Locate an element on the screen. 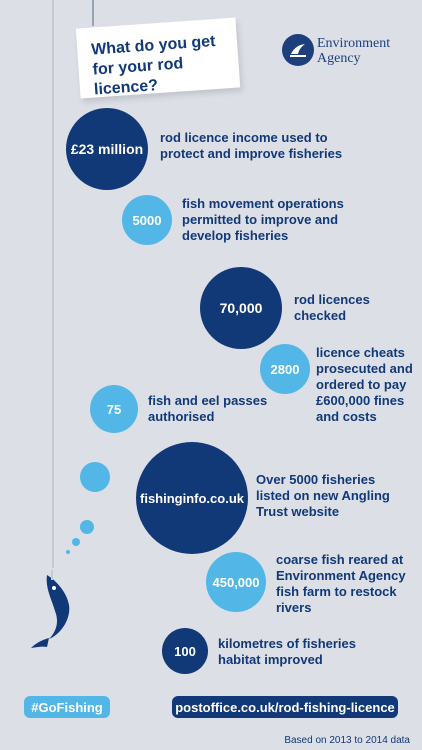 This screenshot has width=422, height=750. fact-bubble: 70,000 is located at coordinates (241, 308).